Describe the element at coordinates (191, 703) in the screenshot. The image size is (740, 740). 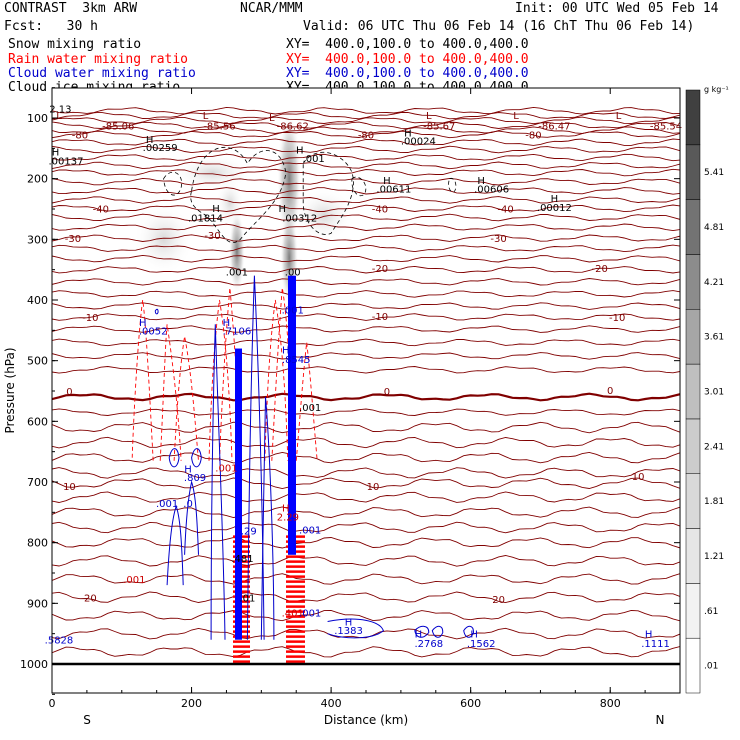
I see `x-tick-label: 200` at that location.